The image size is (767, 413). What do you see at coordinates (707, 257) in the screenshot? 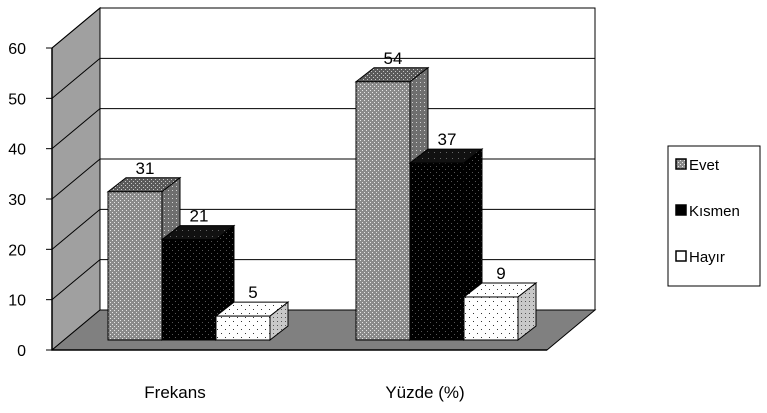
I see `legend-label: Hayır` at bounding box center [707, 257].